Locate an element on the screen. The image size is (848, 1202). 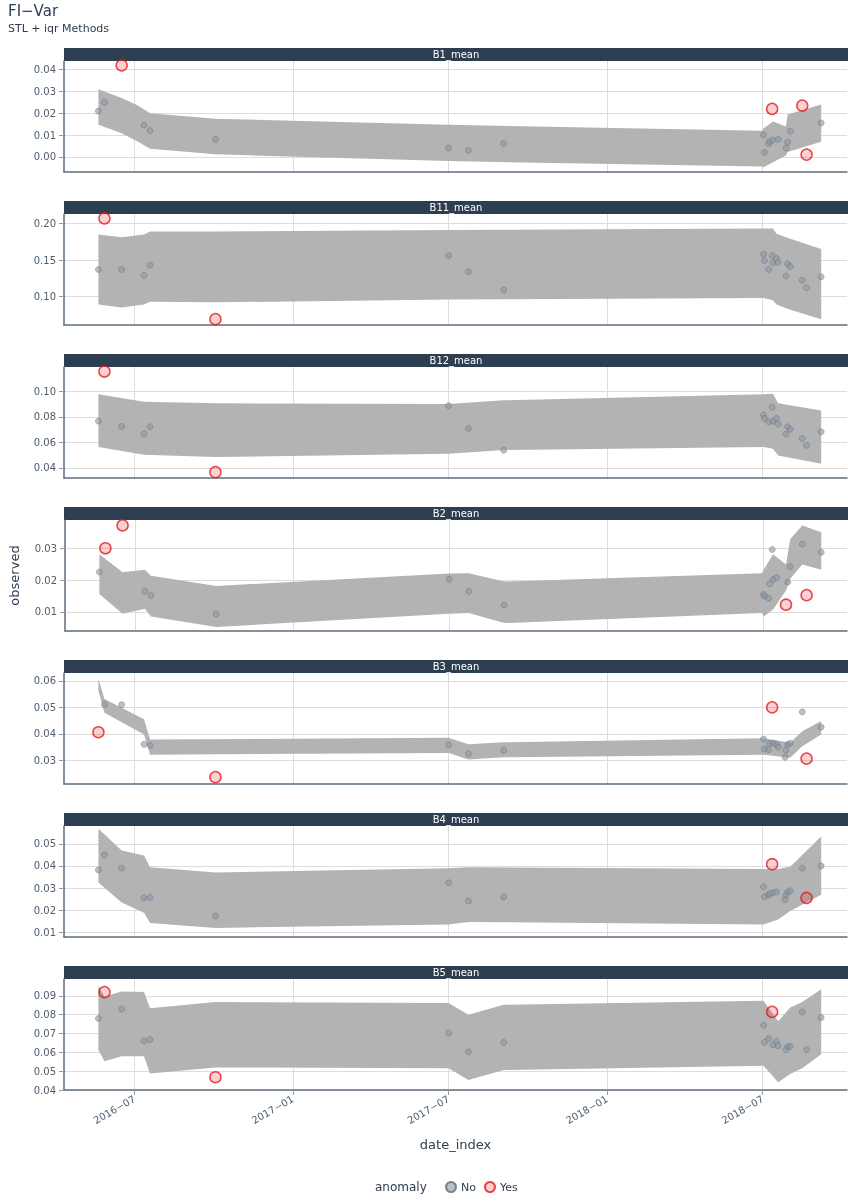
y-tick-label: 0.00 is located at coordinates (44, 157).